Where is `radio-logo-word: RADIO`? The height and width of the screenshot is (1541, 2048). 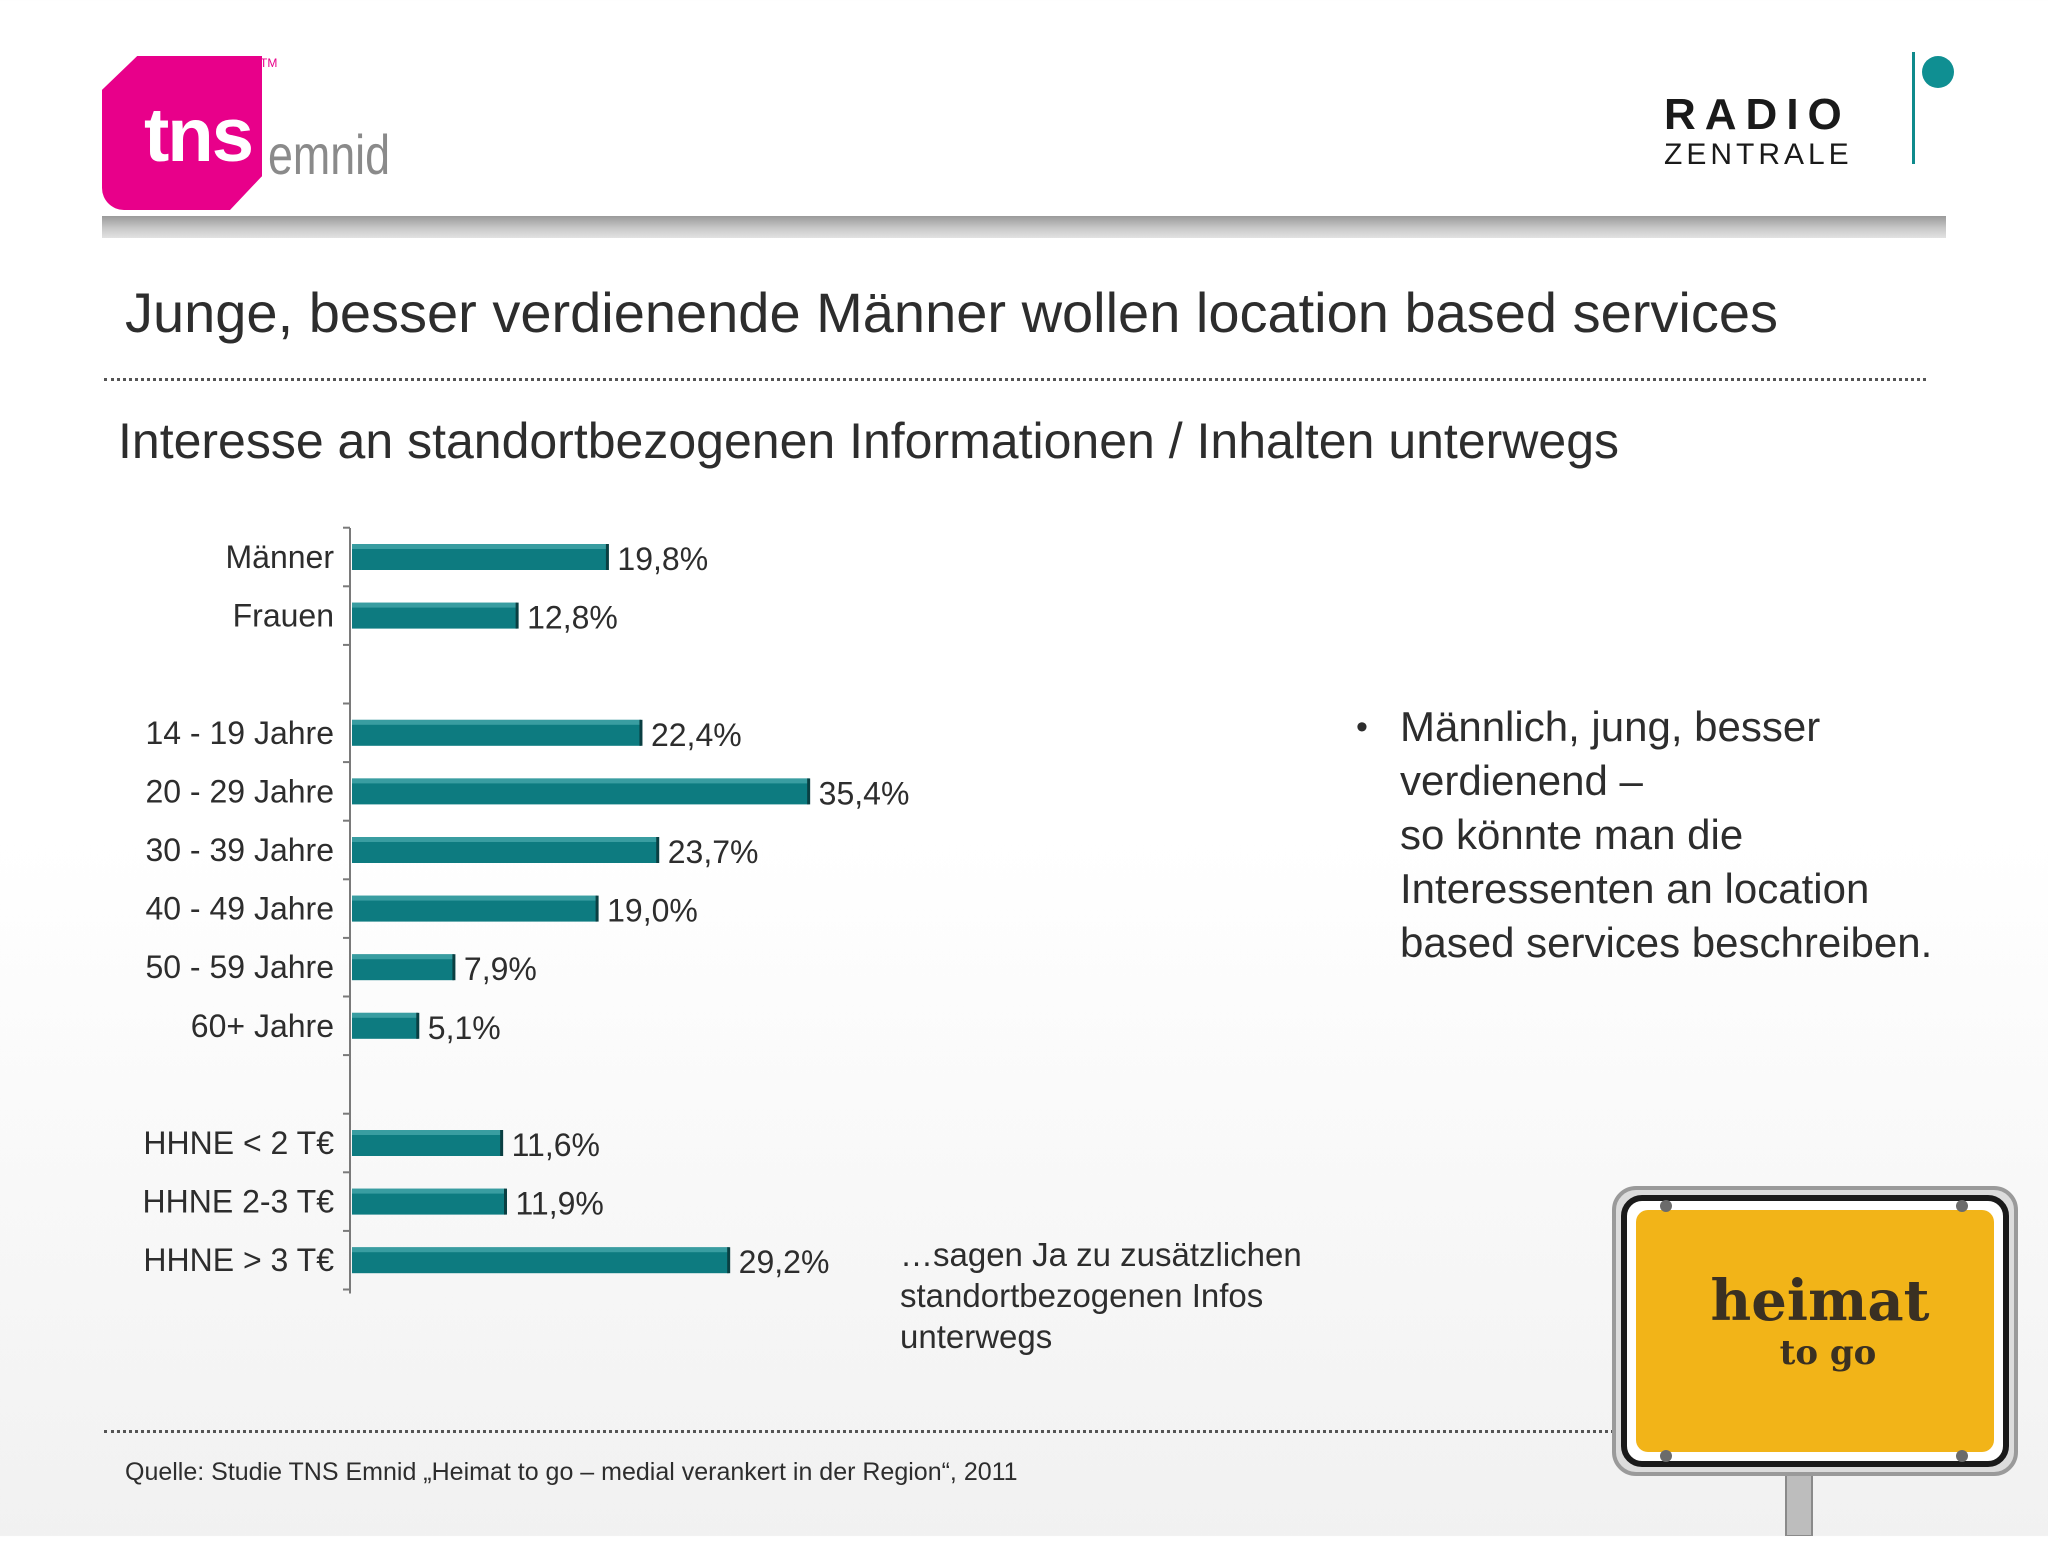 radio-logo-word: RADIO is located at coordinates (1757, 114).